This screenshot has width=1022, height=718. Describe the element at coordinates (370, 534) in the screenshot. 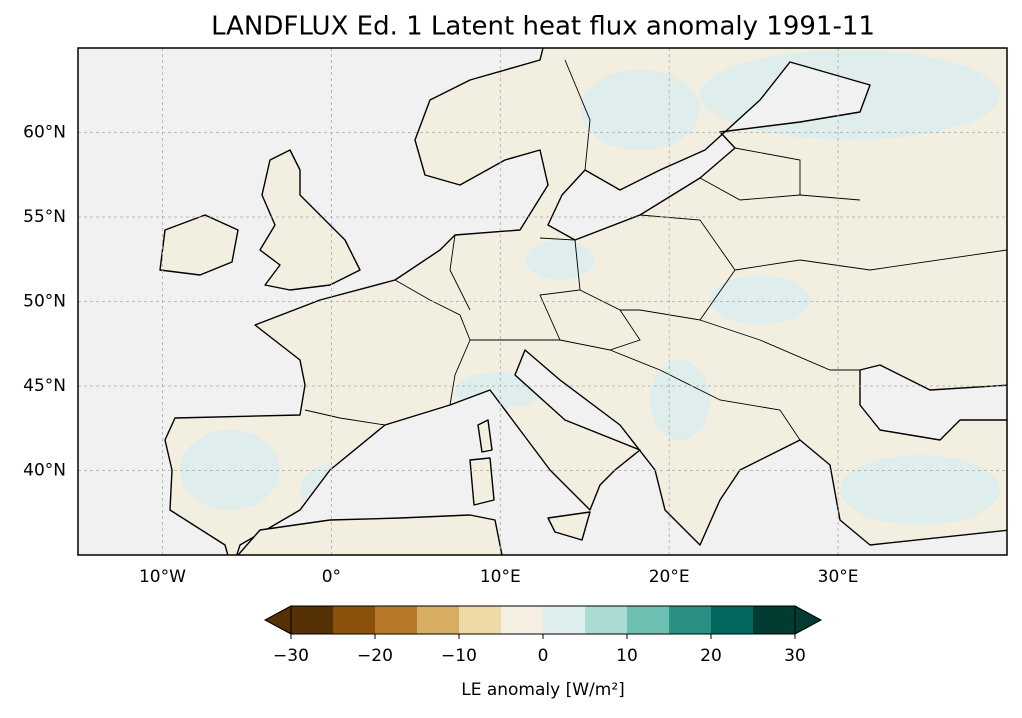

I see `africa` at that location.